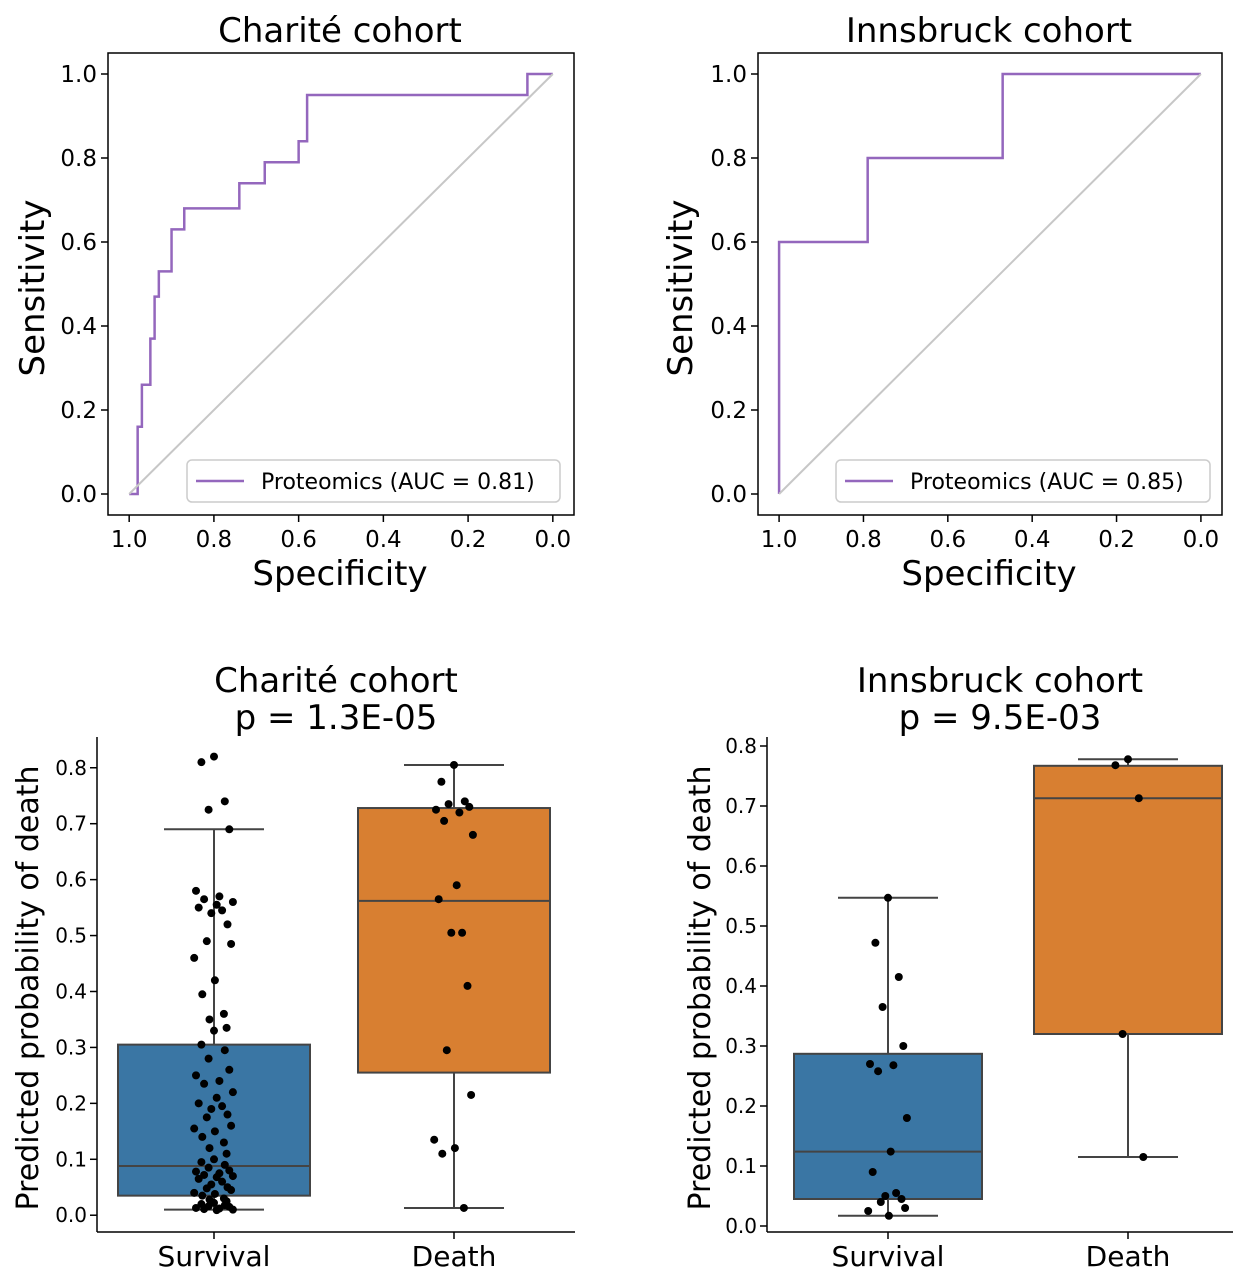 This screenshot has width=1248, height=1271. I want to click on box-death, so click(1128, 899).